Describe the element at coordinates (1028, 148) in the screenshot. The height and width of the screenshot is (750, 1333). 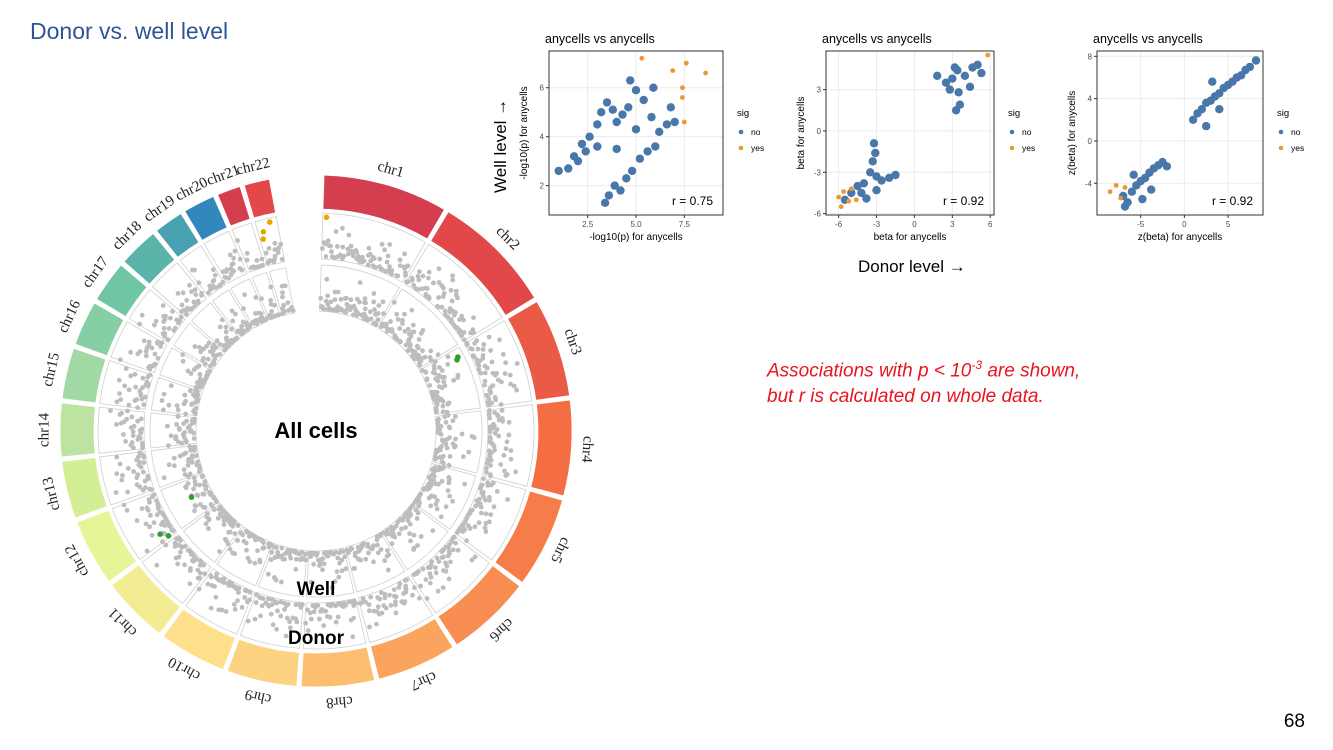
I see `legend-entry: yes` at that location.